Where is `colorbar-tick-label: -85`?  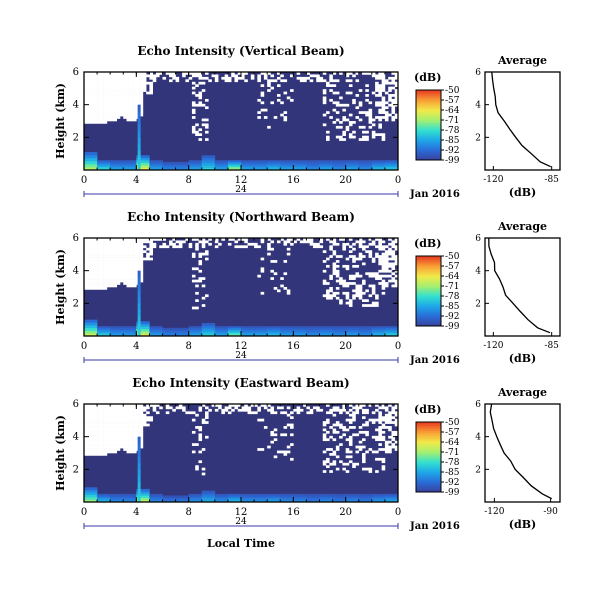 colorbar-tick-label: -85 is located at coordinates (452, 473).